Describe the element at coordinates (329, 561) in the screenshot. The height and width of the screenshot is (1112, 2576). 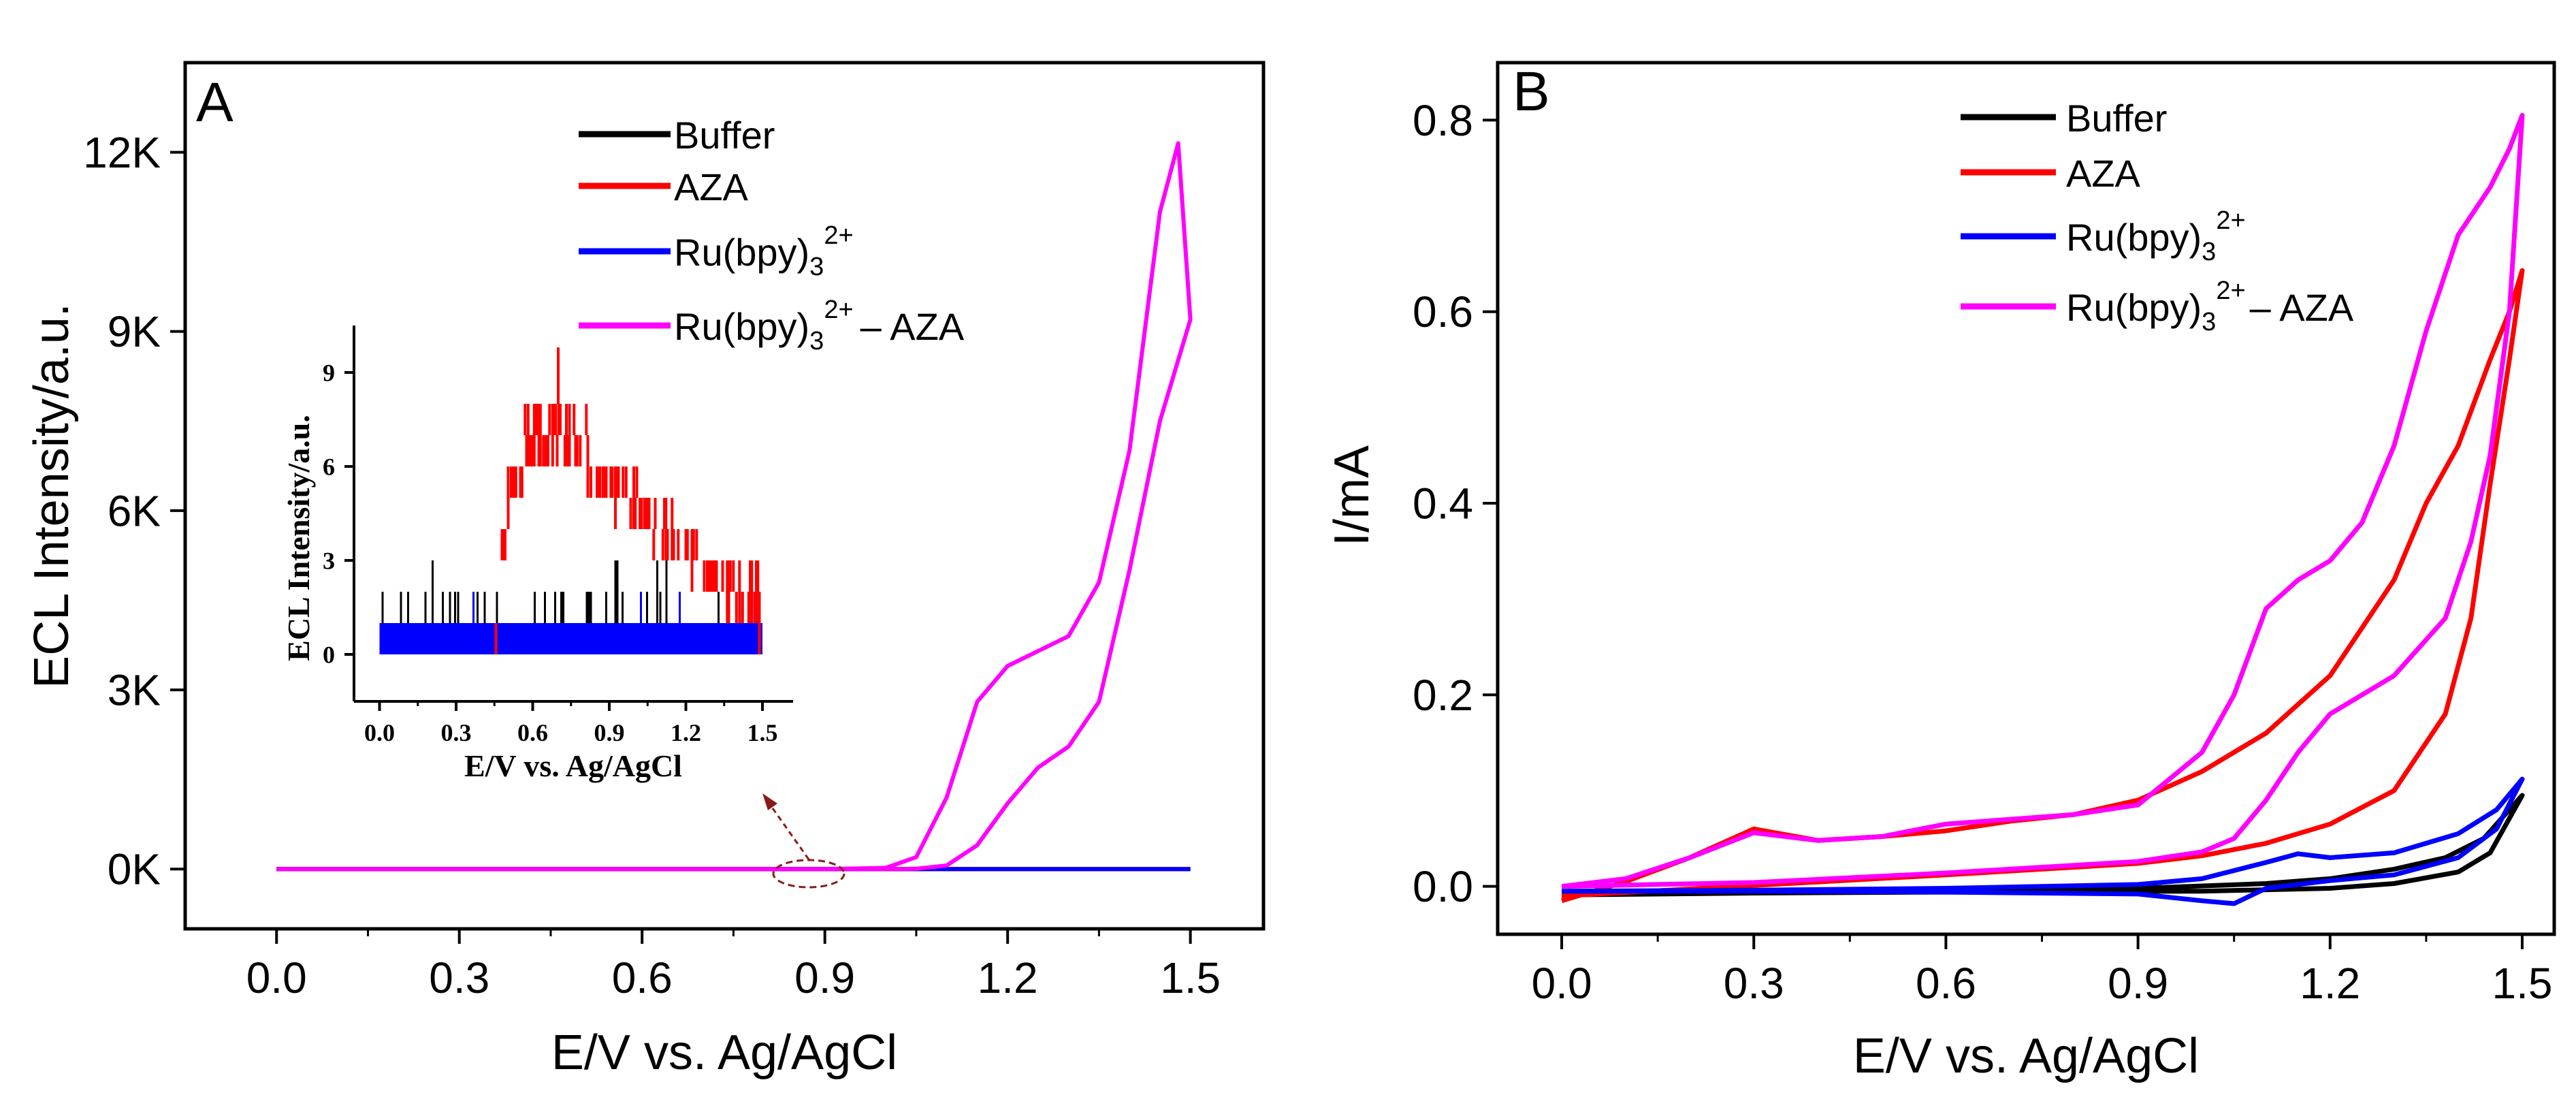
I see `inset-ytick-label: 3` at that location.